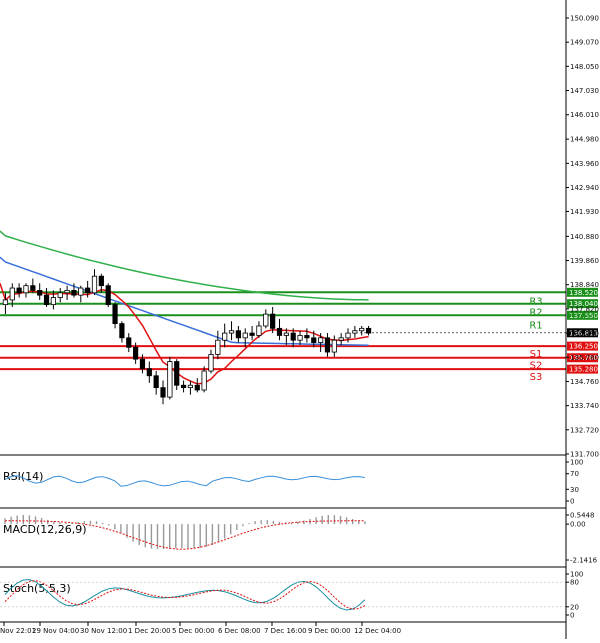 This screenshot has width=600, height=643. I want to click on price-tick-label: 150.090, so click(584, 19).